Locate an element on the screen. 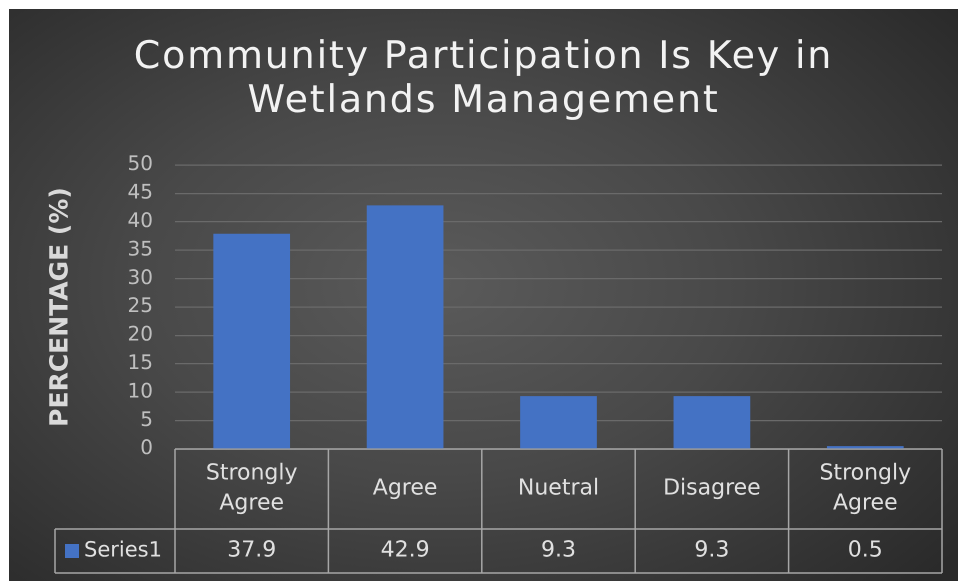 The height and width of the screenshot is (581, 958). x-tick-label: Disagree is located at coordinates (712, 488).